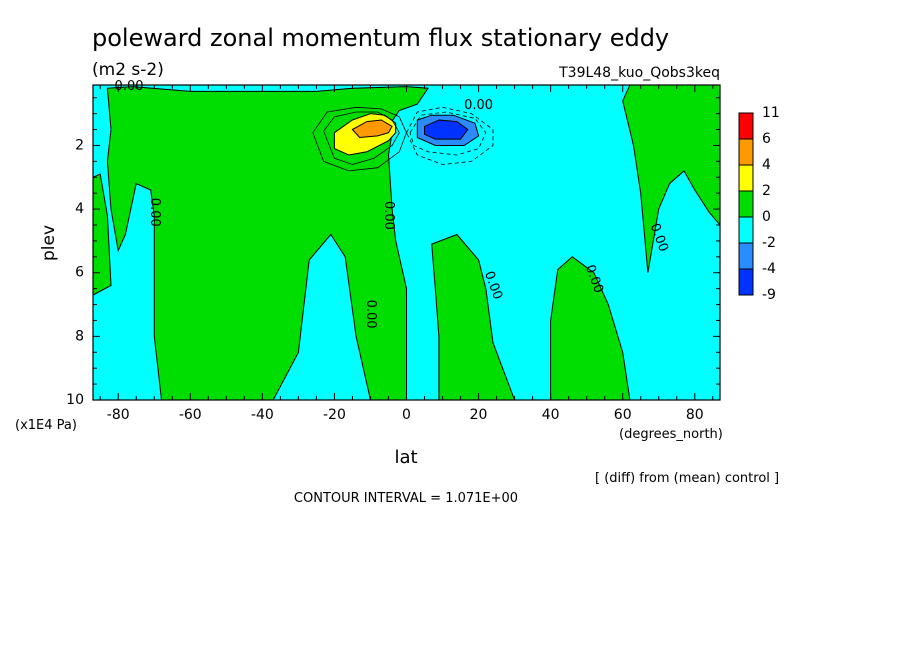 The image size is (904, 654). I want to click on x-tick-label: -40, so click(262, 415).